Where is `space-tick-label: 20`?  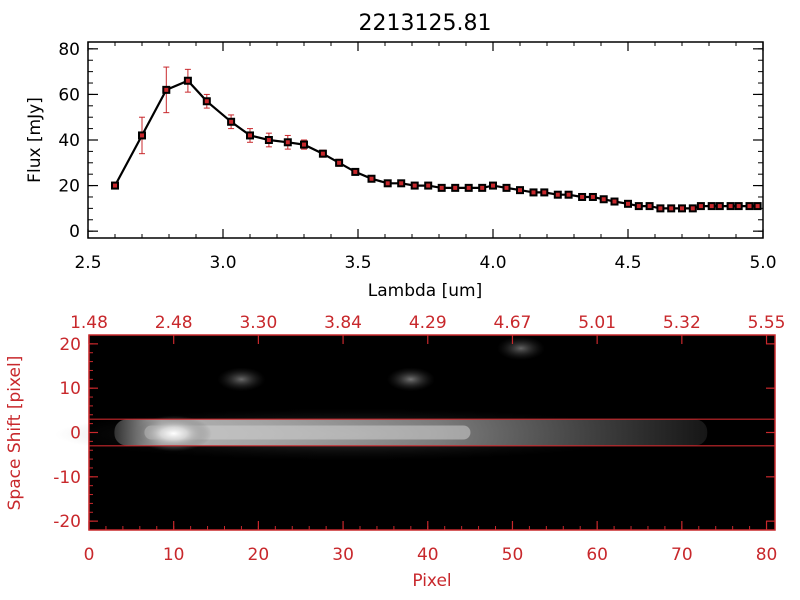
space-tick-label: 20 is located at coordinates (70, 345).